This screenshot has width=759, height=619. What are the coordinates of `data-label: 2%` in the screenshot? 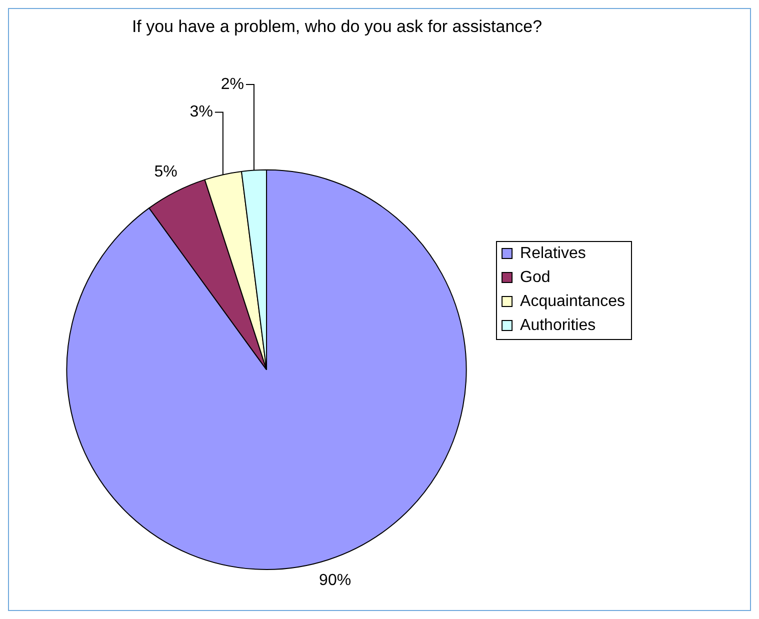 It's located at (232, 84).